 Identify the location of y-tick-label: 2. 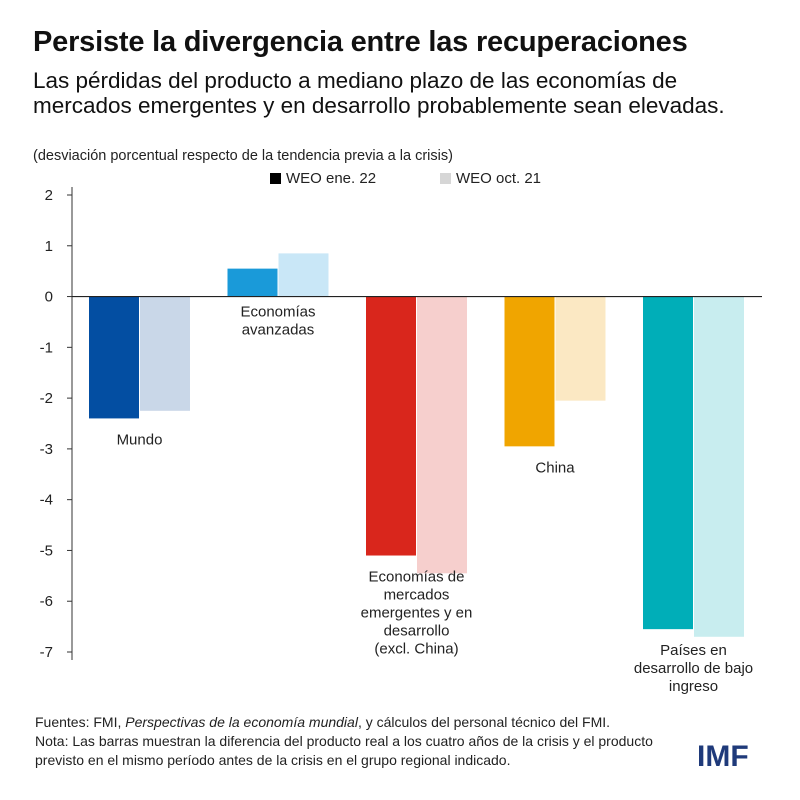
(49, 195).